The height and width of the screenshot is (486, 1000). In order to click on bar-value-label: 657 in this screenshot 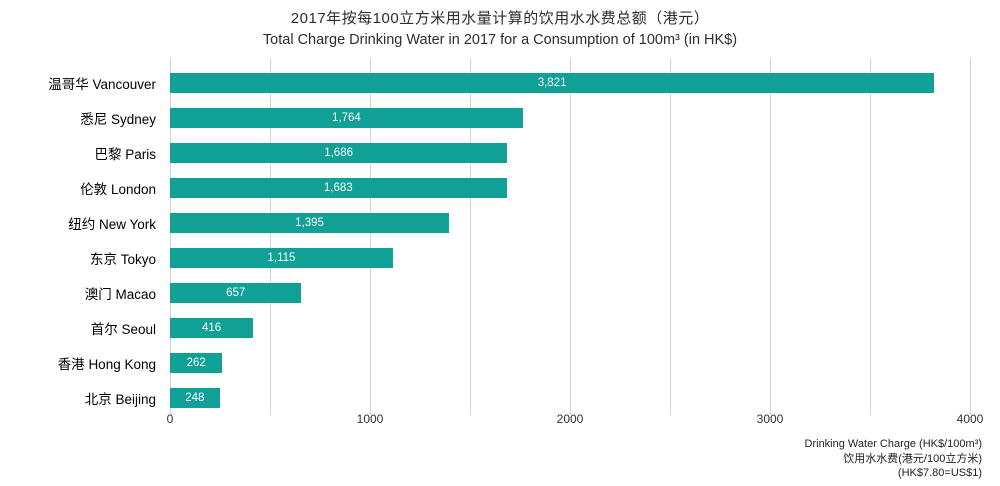, I will do `click(236, 292)`.